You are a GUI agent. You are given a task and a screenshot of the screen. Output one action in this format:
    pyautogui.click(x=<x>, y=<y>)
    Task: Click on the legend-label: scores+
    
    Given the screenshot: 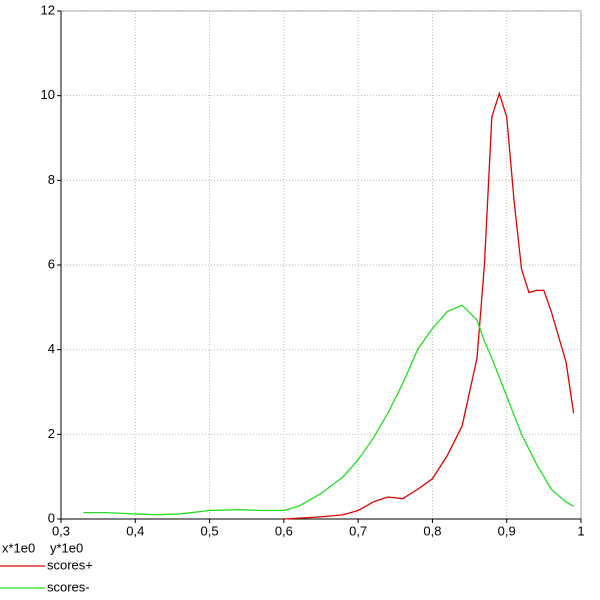 What is the action you would take?
    pyautogui.click(x=70, y=564)
    